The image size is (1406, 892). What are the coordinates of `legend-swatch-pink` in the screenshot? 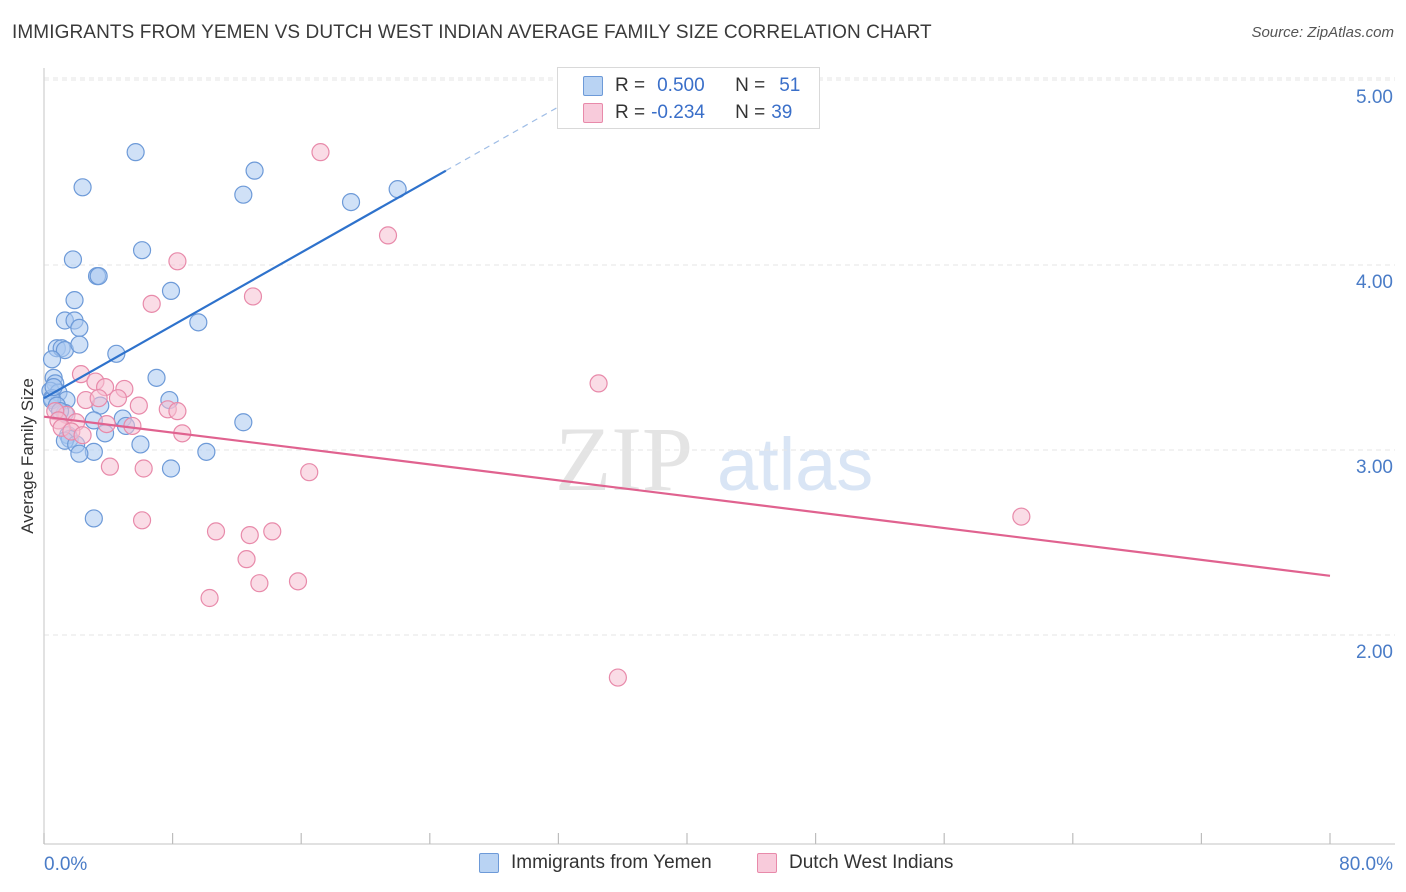 It's located at (593, 113).